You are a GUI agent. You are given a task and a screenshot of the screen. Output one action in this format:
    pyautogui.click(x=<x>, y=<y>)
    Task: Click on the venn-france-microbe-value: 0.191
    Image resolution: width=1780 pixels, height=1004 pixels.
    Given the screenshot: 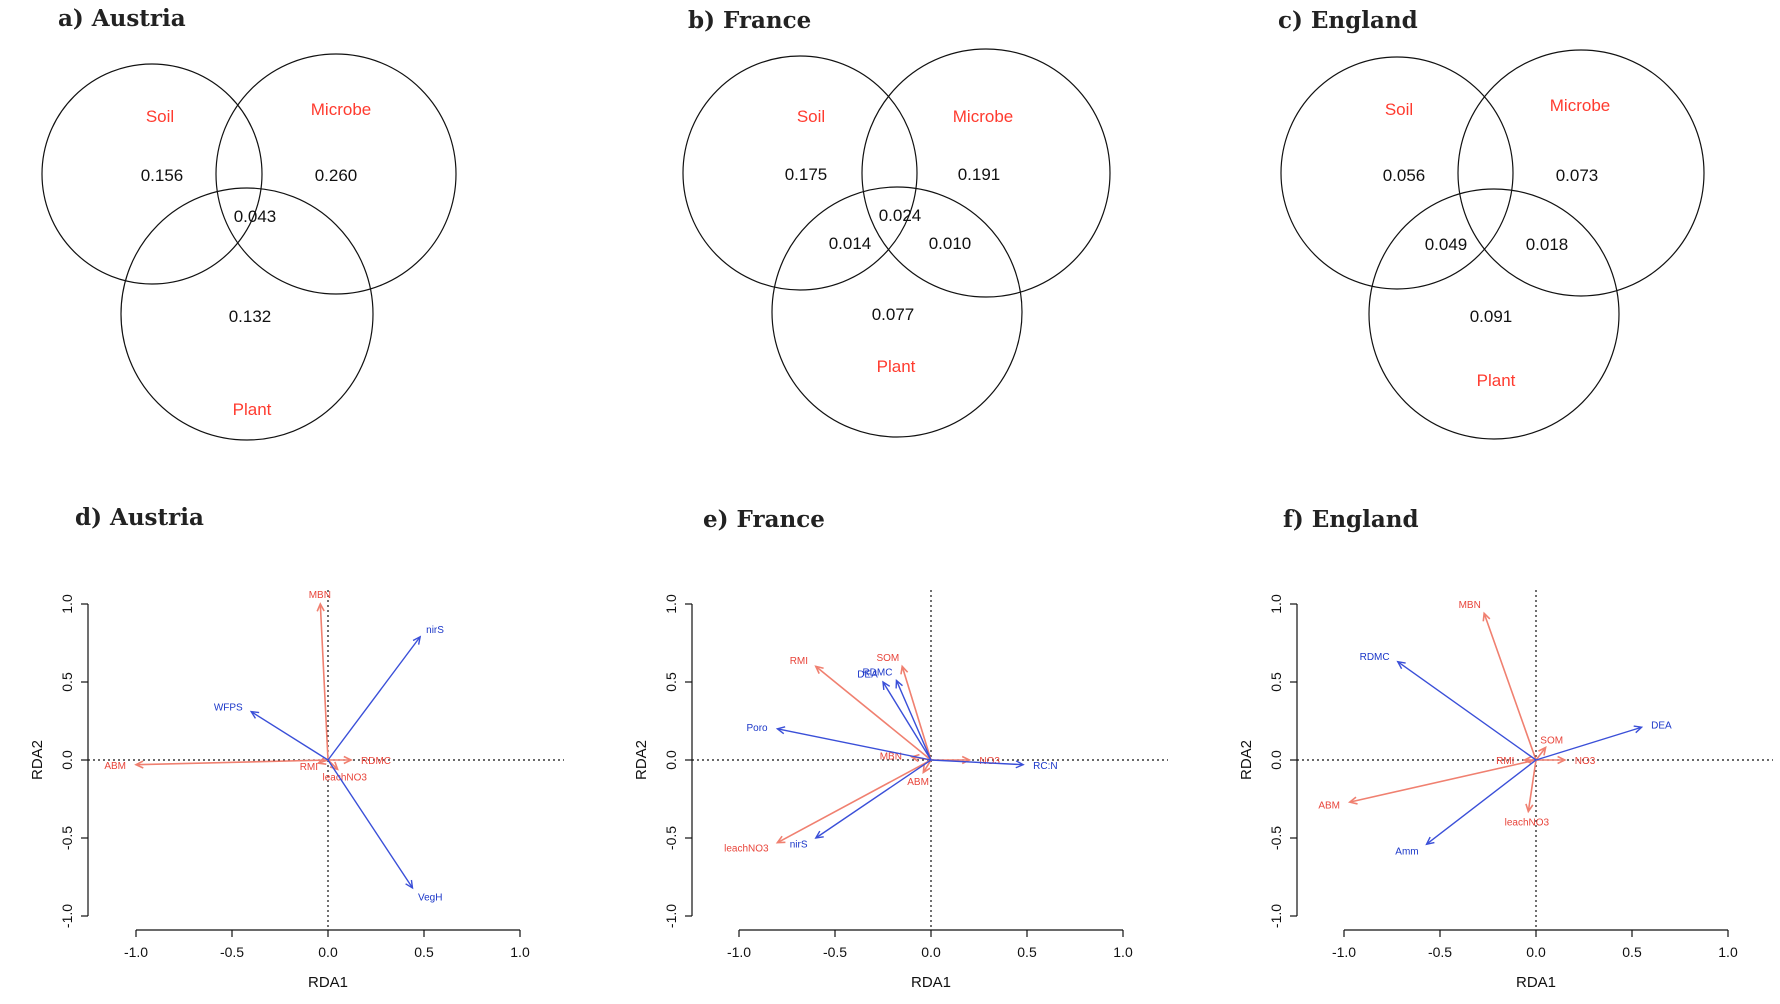 What is the action you would take?
    pyautogui.click(x=979, y=174)
    